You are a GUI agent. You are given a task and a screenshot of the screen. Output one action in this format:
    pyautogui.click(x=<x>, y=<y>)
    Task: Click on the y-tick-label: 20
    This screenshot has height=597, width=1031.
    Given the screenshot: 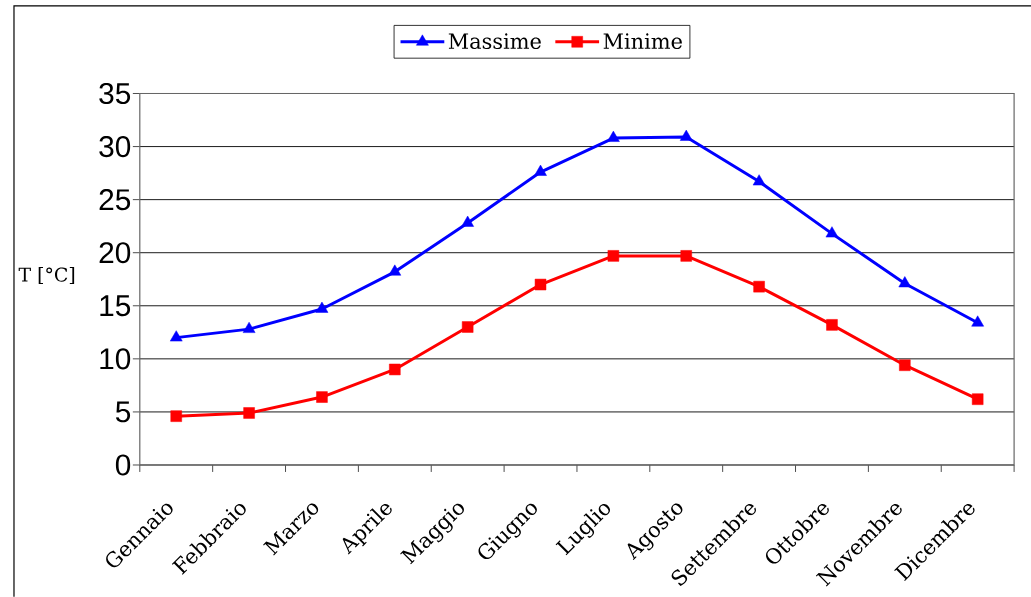 What is the action you would take?
    pyautogui.click(x=115, y=253)
    